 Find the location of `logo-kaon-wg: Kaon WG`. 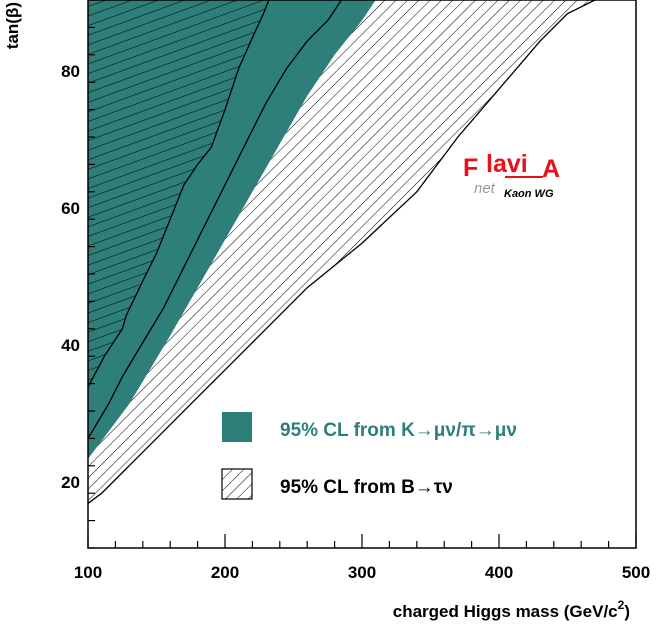

logo-kaon-wg: Kaon WG is located at coordinates (529, 194).